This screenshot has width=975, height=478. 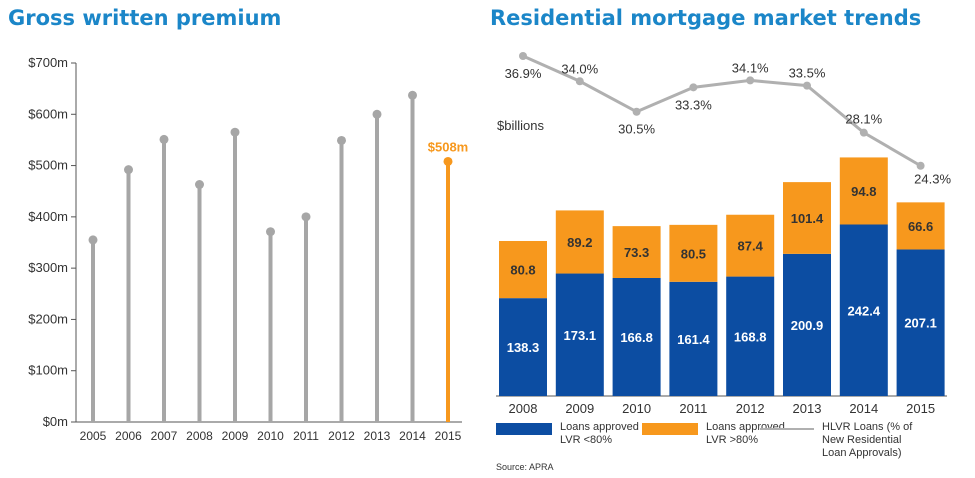 I want to click on lvr-under-80-value-2014: 242.4, so click(x=864, y=310).